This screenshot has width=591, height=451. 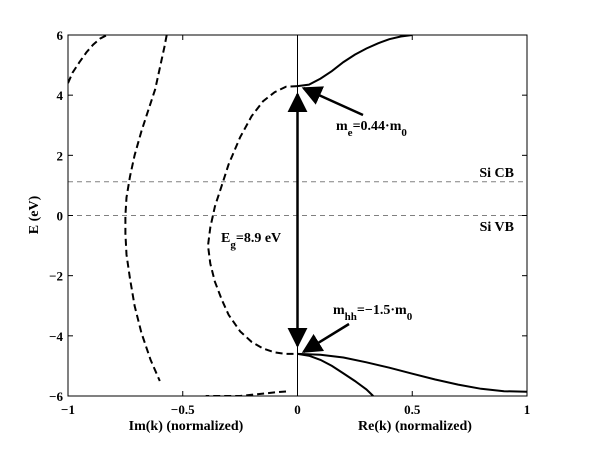 What do you see at coordinates (497, 227) in the screenshot?
I see `si-vb-label: Si VB` at bounding box center [497, 227].